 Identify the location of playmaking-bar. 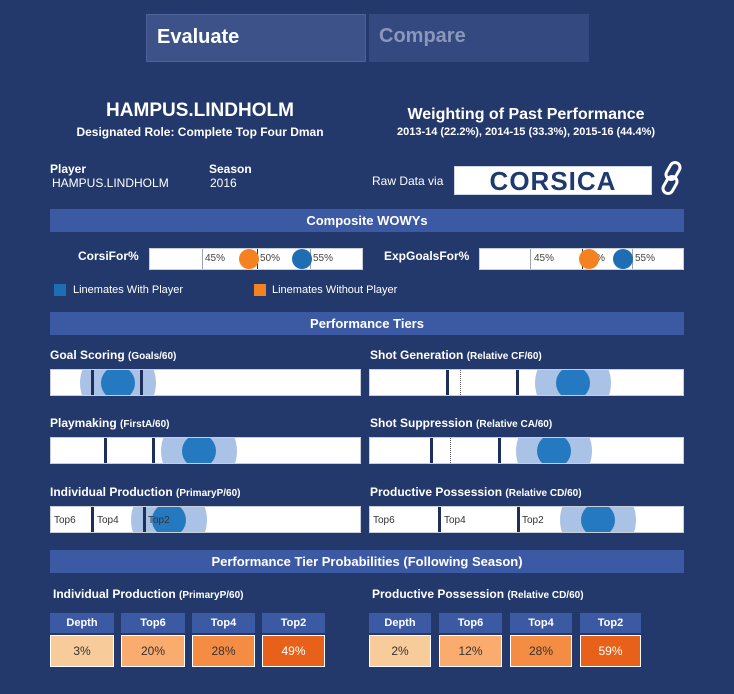
(205, 450).